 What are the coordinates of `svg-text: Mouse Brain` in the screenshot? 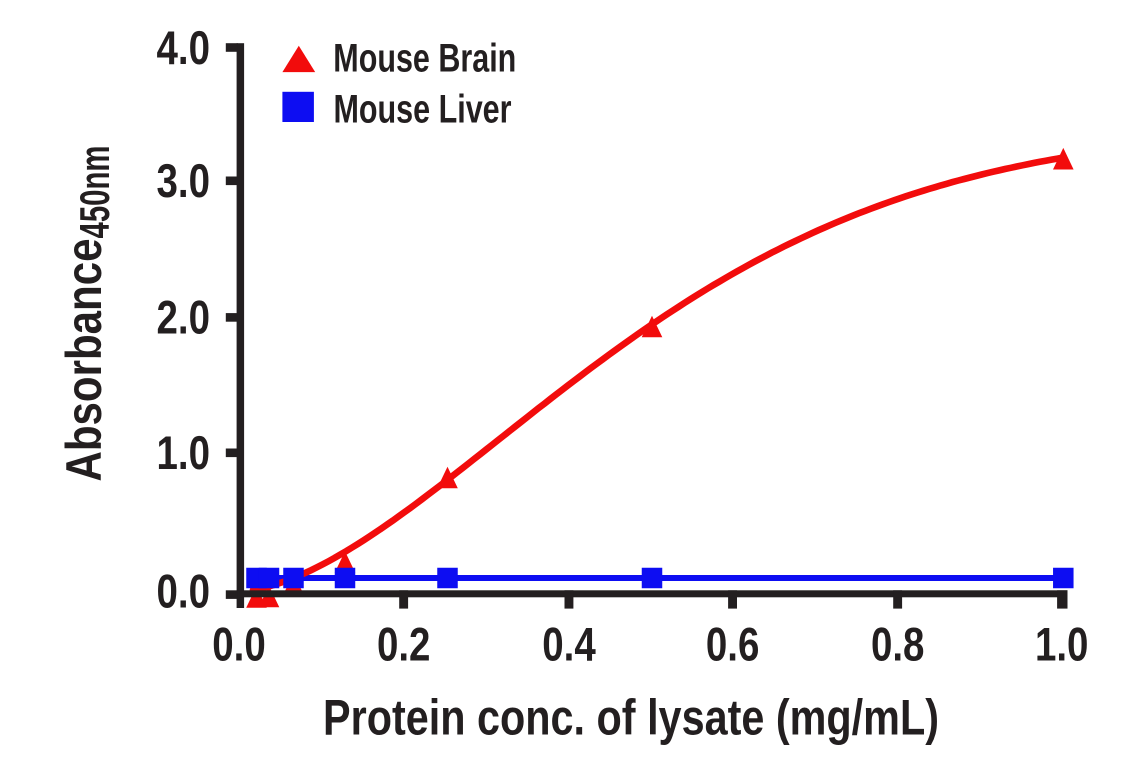 It's located at (424, 59).